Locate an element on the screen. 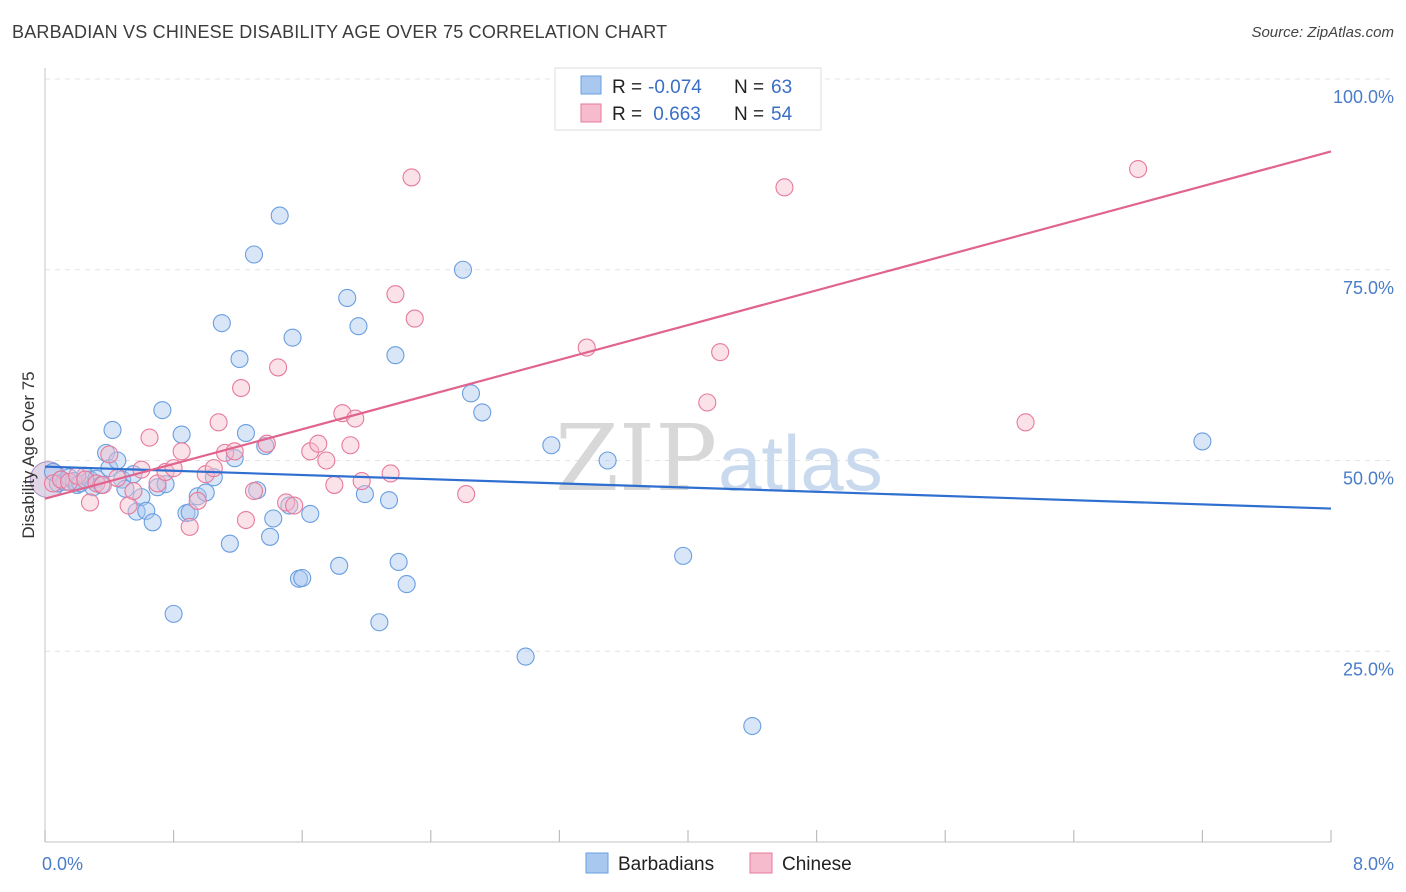 This screenshot has height=892, width=1406. legend-r-value-2: 0.663 is located at coordinates (674, 114).